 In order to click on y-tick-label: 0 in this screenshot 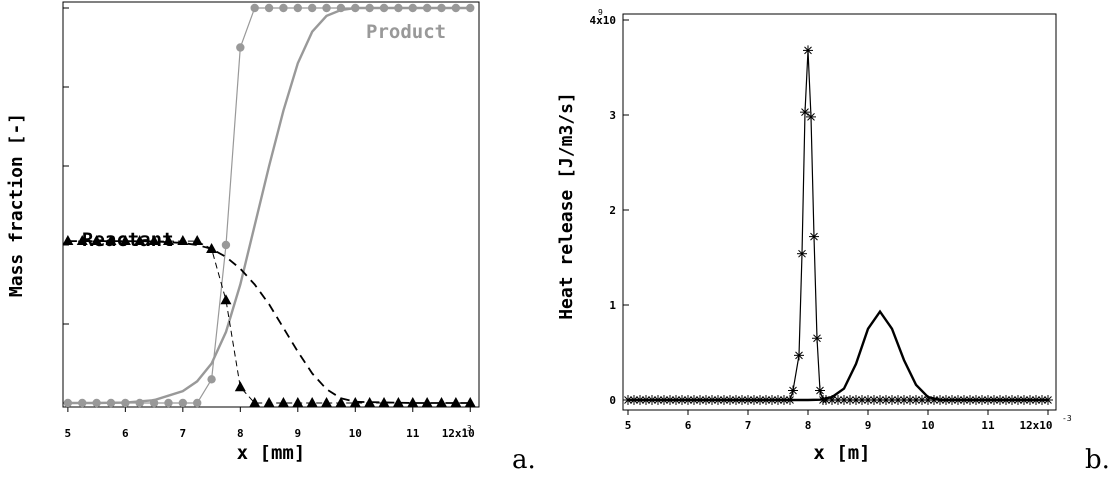, I will do `click(612, 400)`.